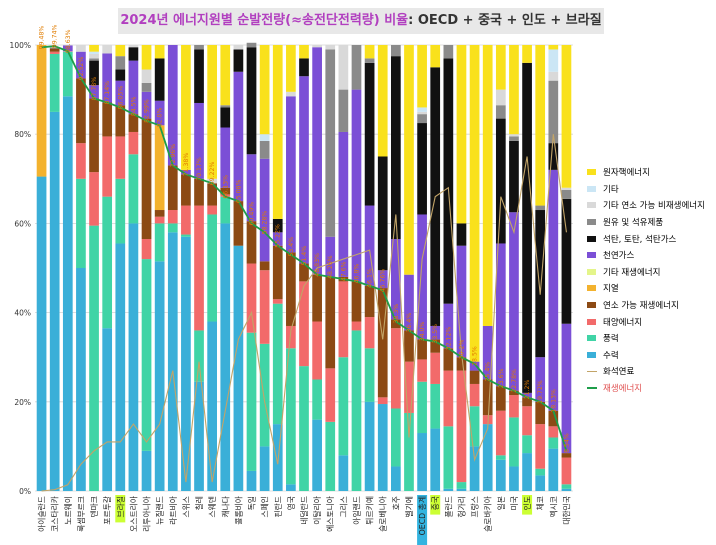 Image resolution: width=716 pixels, height=545 pixels. Describe the element at coordinates (649, 321) in the screenshot. I see `legend-item: 태양에너지` at that location.